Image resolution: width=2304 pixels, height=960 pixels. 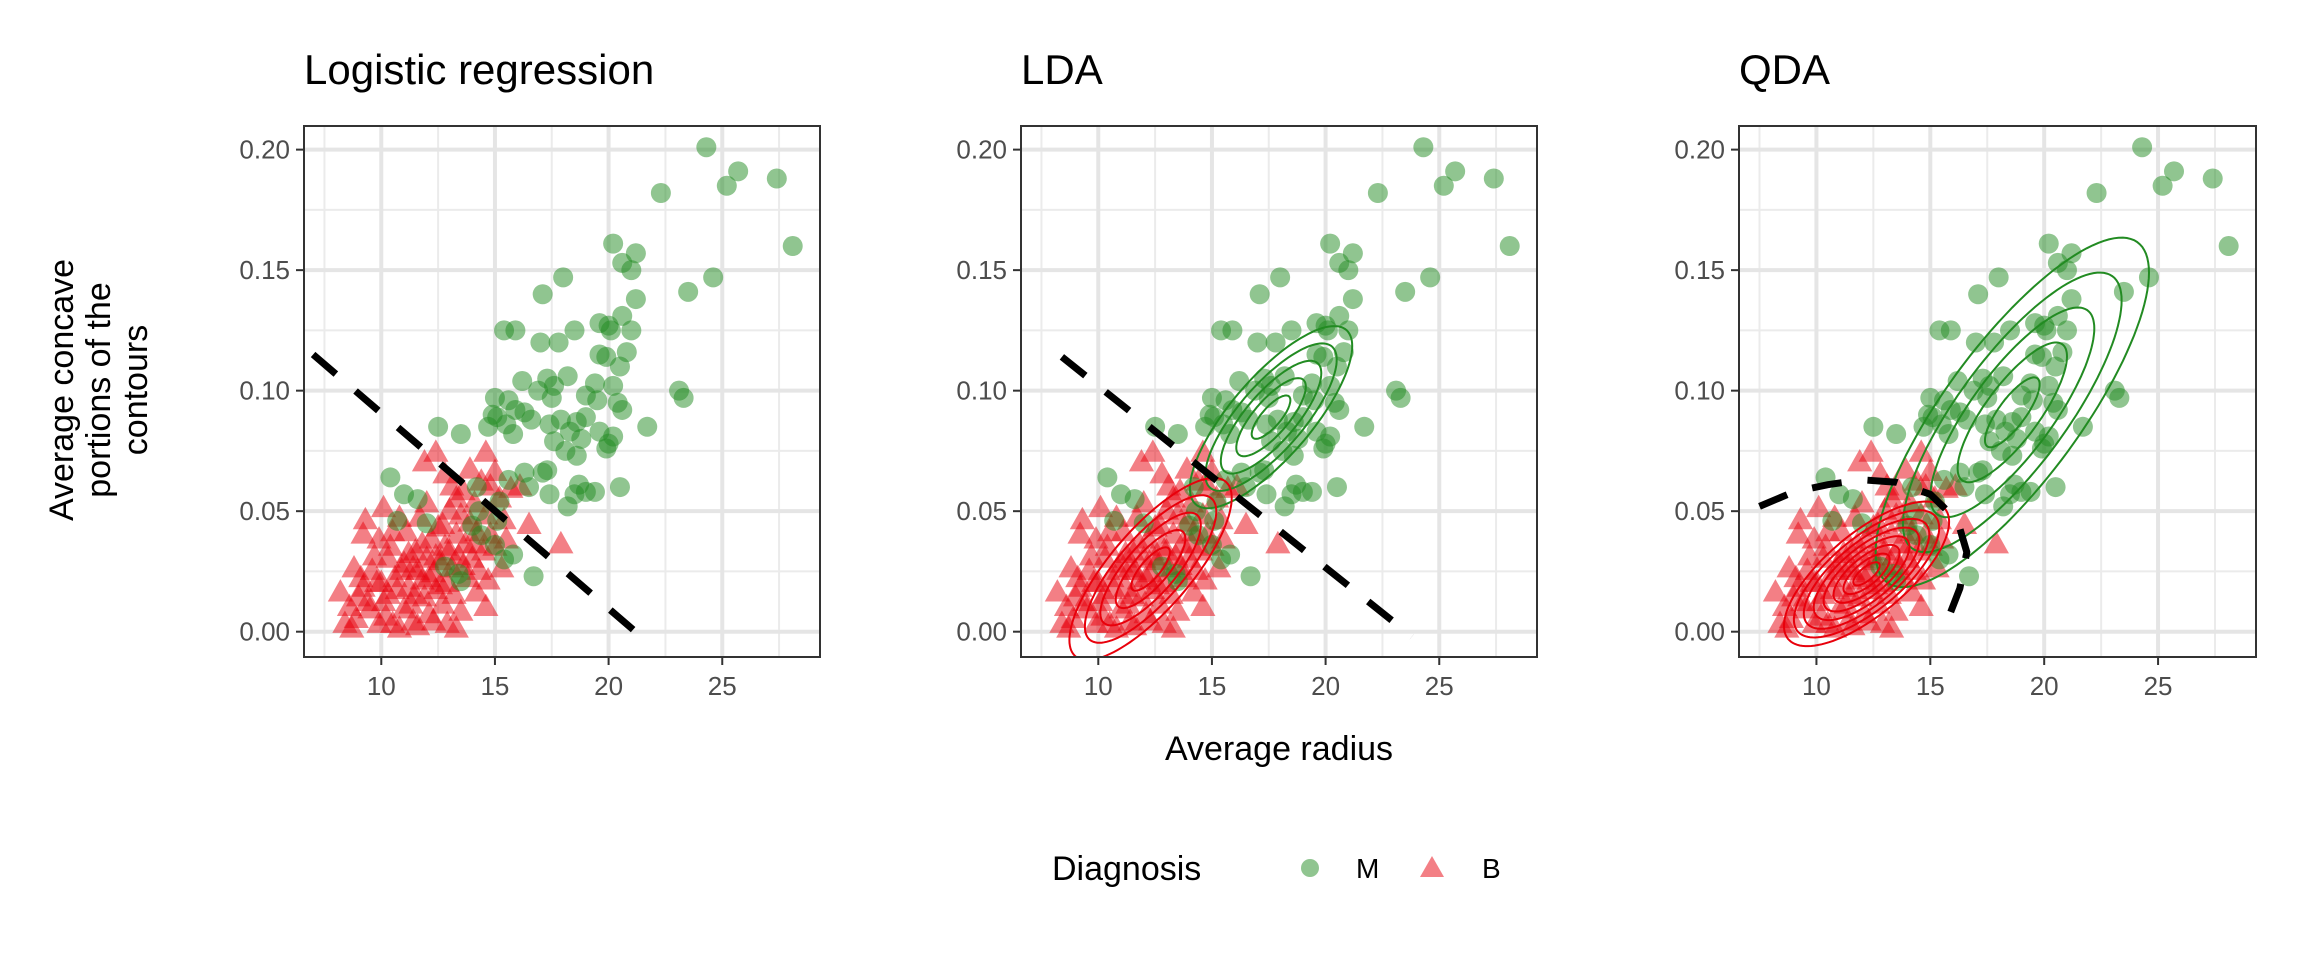 I want to click on y-axis-title-line-2: portions of the, so click(x=99, y=389).